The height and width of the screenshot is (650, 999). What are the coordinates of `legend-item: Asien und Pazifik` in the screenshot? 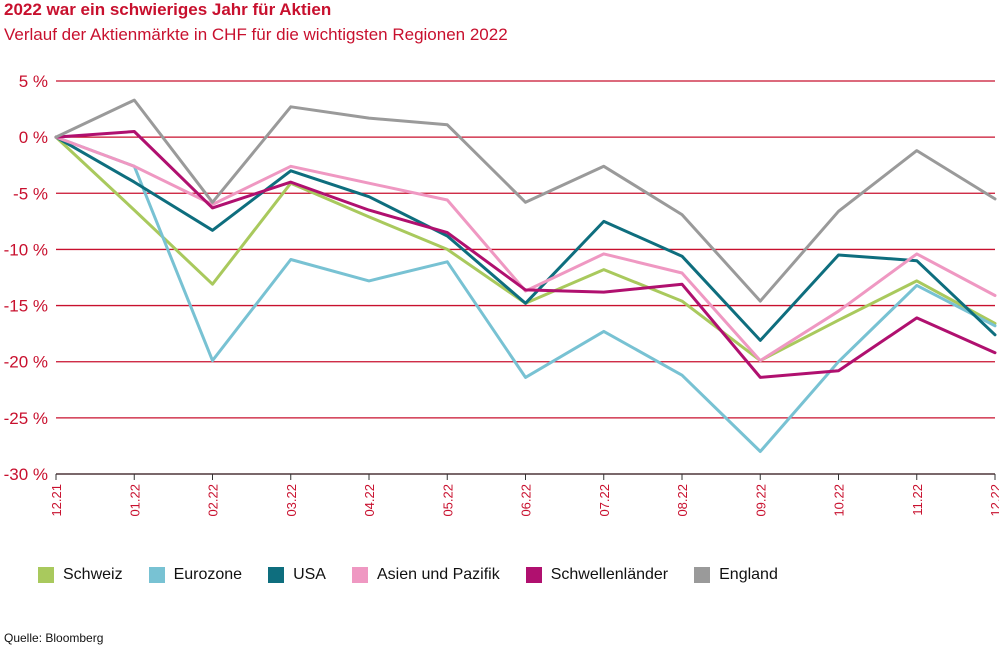 It's located at (425, 575).